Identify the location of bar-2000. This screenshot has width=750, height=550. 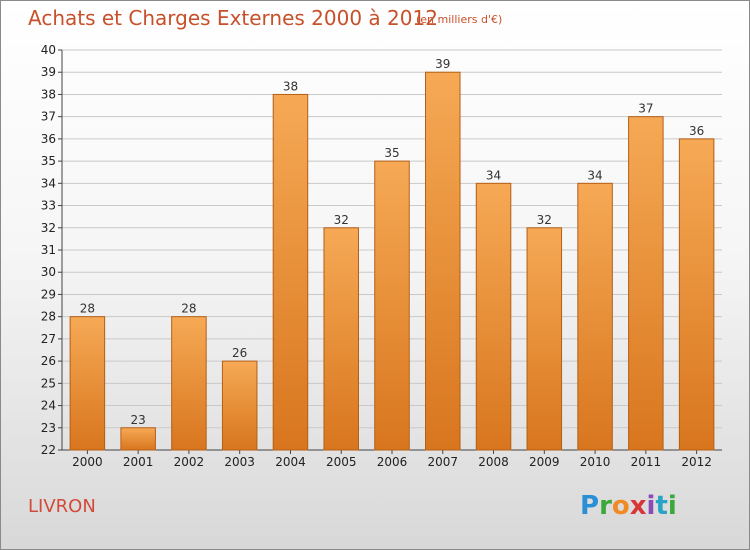
(87, 383).